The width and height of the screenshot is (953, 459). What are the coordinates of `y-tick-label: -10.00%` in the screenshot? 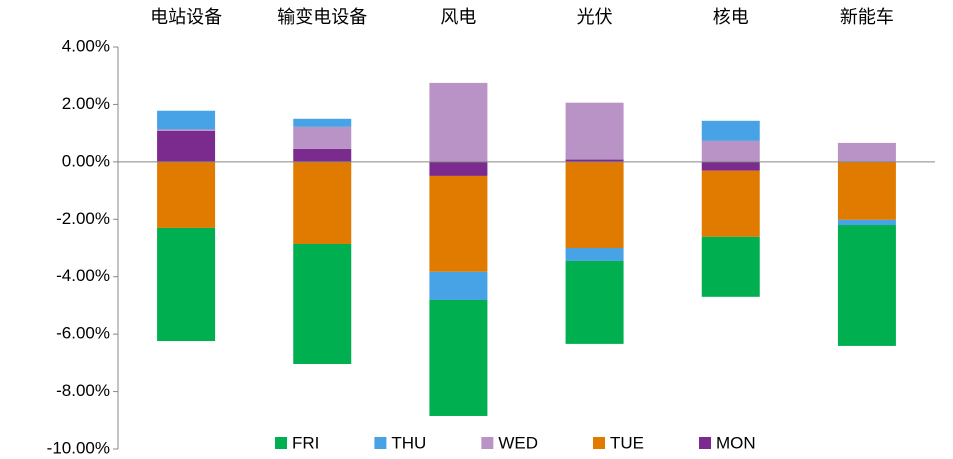 It's located at (78, 447).